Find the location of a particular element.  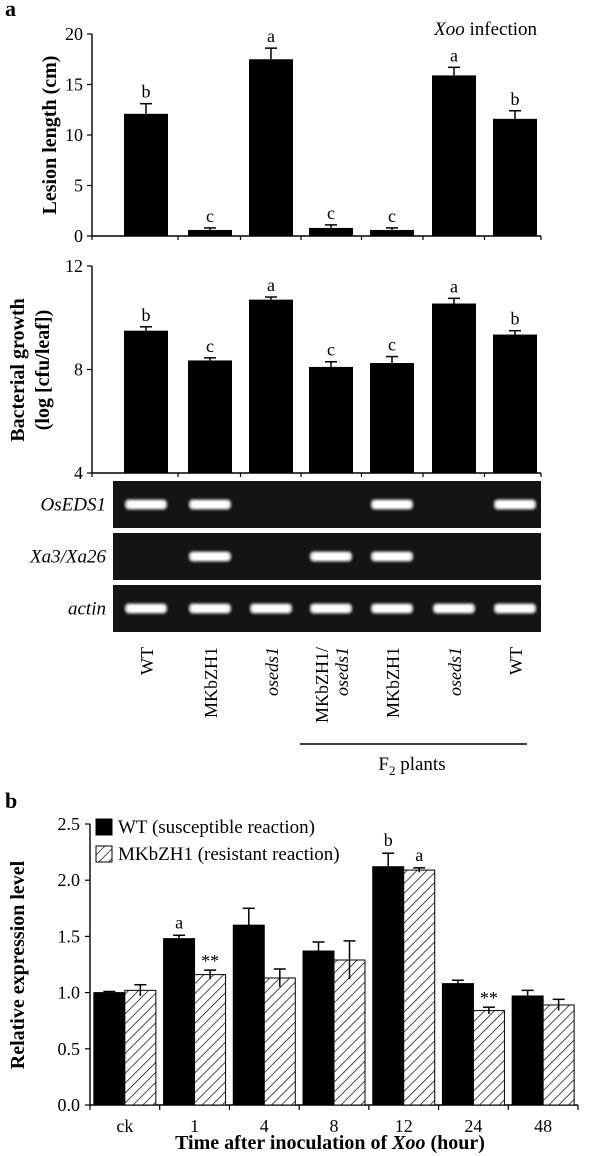

expression-ytick-label: 0.5 is located at coordinates (69, 1049).